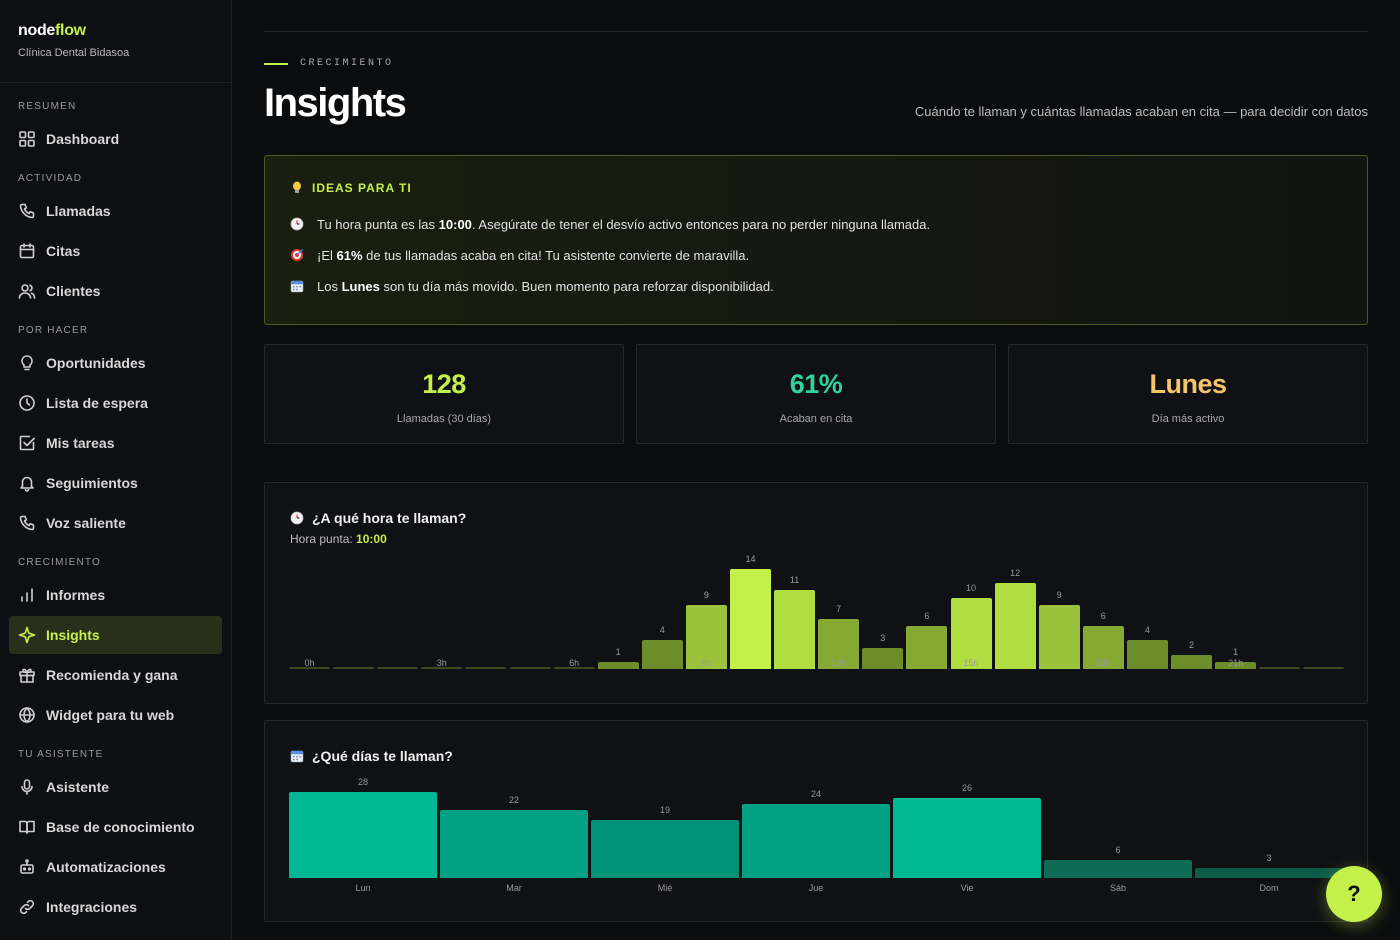 Image resolution: width=1400 pixels, height=940 pixels. Describe the element at coordinates (1191, 644) in the screenshot. I see `hour-bar-value: 2` at that location.